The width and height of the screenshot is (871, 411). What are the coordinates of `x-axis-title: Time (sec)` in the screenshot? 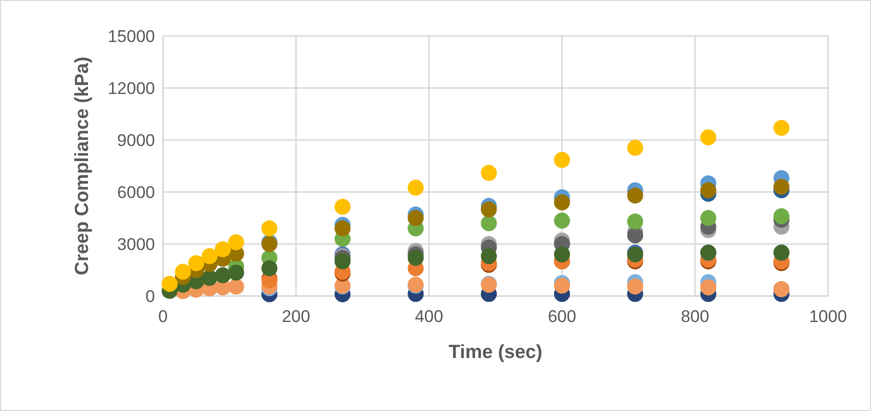 It's located at (495, 352).